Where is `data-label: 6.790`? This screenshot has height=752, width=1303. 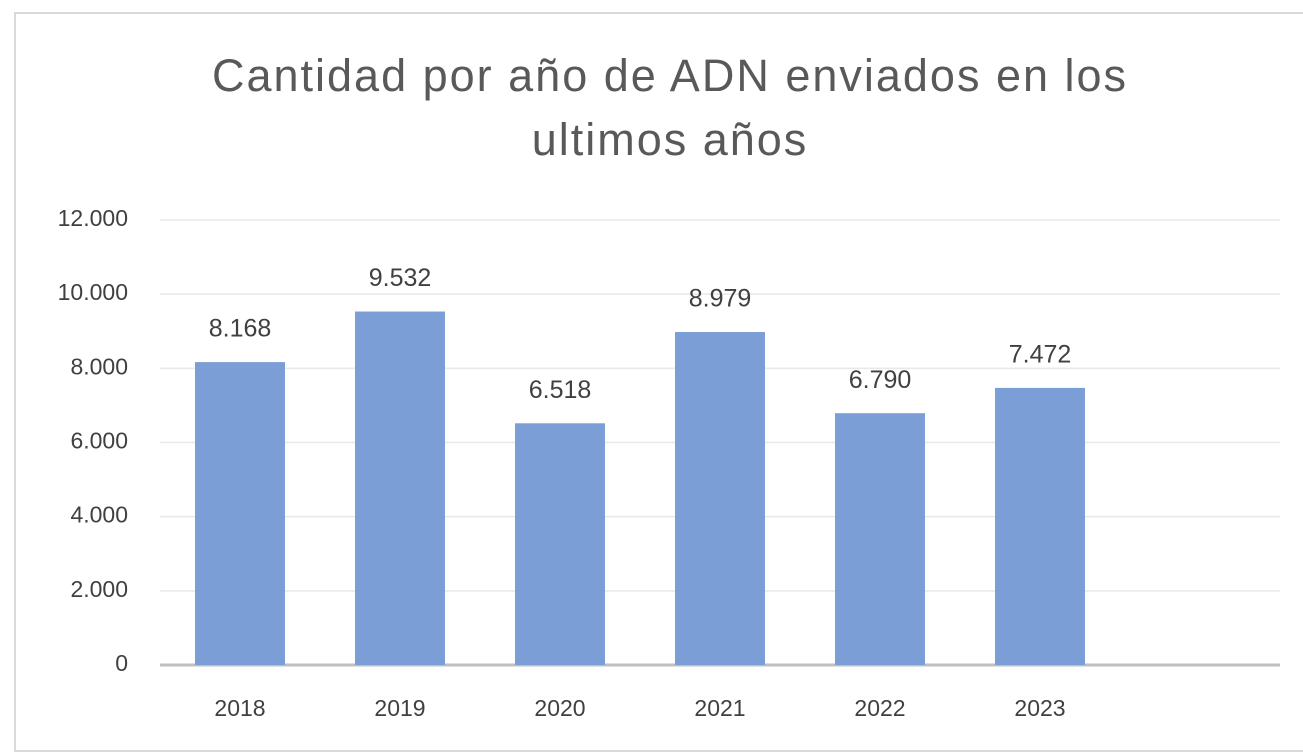 data-label: 6.790 is located at coordinates (880, 380).